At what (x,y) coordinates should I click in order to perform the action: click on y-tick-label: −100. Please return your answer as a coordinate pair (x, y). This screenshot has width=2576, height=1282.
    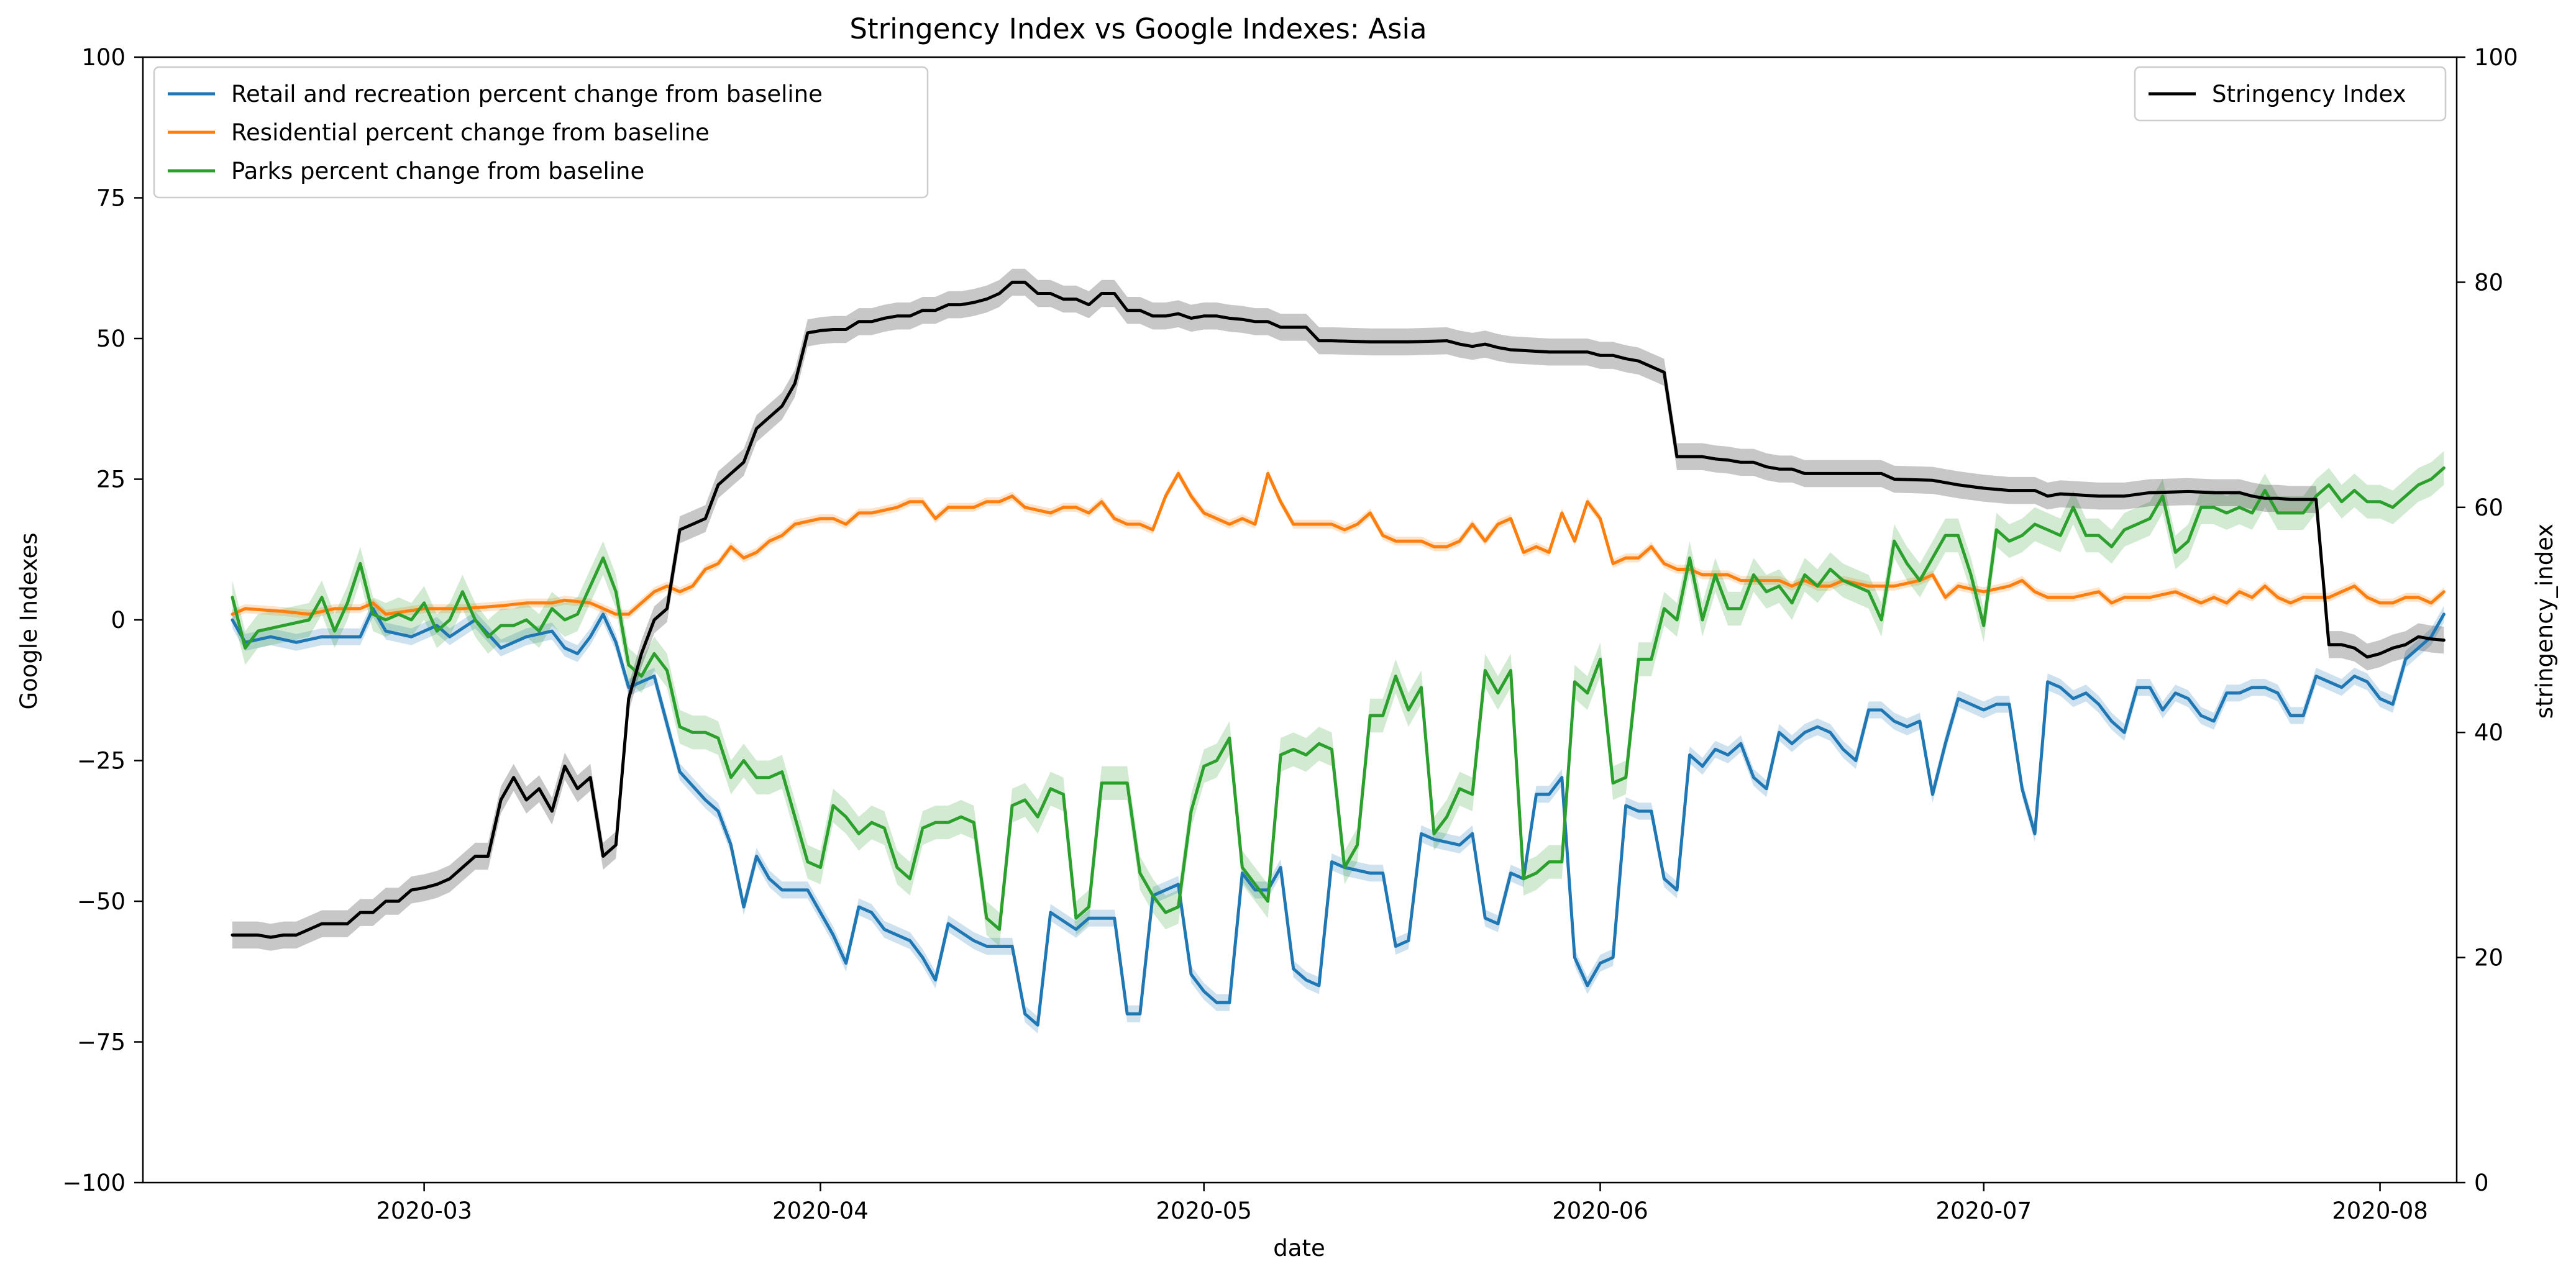
    Looking at the image, I should click on (94, 1183).